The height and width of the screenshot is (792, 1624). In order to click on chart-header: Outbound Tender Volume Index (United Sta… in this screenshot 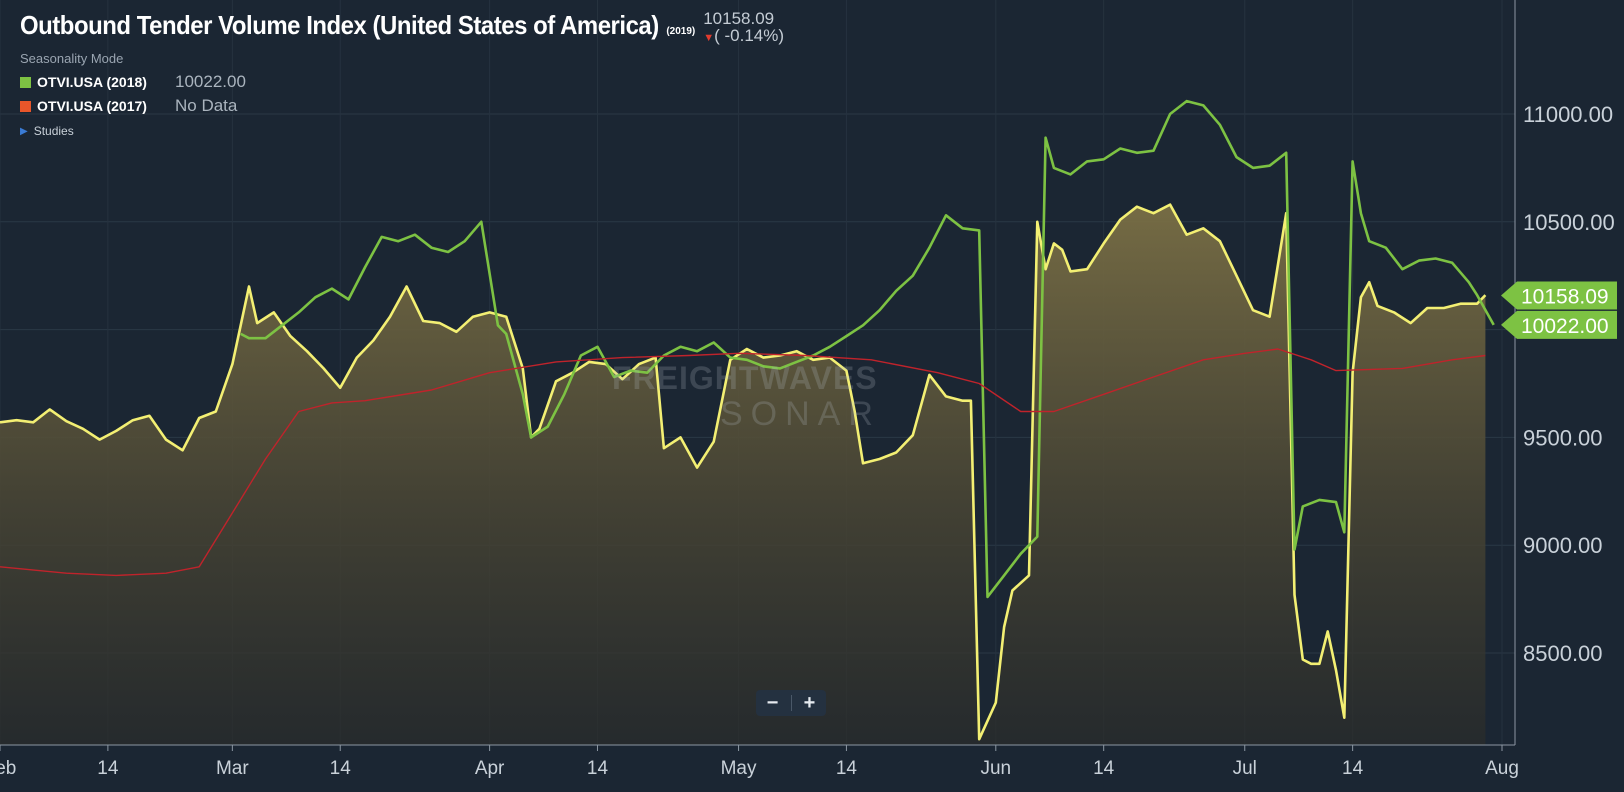, I will do `click(402, 73)`.